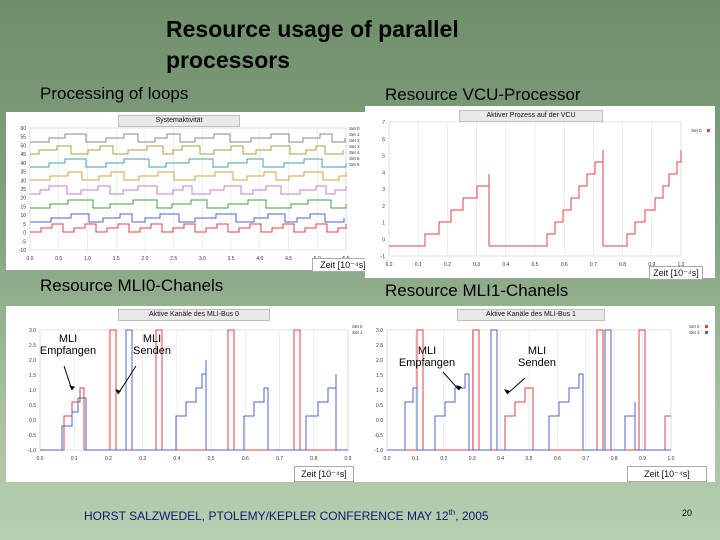 The image size is (720, 540). Describe the element at coordinates (152, 351) in the screenshot. I see `annotation-label: Senden` at that location.